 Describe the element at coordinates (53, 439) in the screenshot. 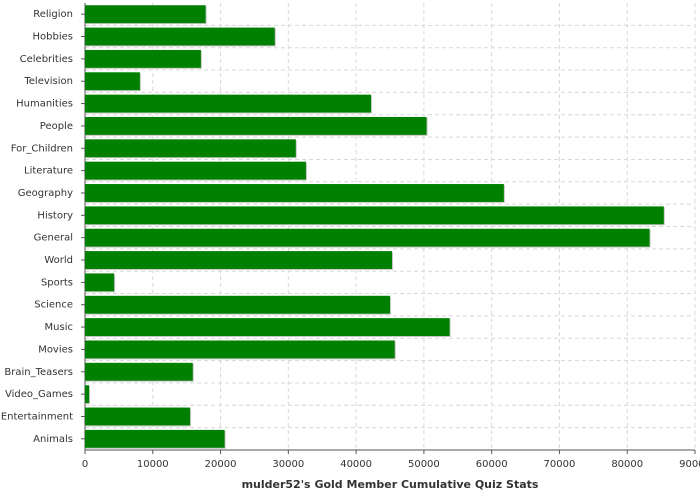

I see `y-tick-label: Animals` at that location.